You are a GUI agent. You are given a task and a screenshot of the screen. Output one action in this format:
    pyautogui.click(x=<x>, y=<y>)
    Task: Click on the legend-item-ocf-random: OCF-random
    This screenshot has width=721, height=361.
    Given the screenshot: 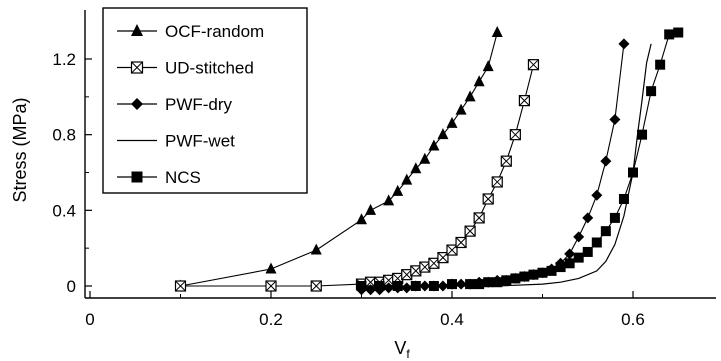 What is the action you would take?
    pyautogui.click(x=190, y=31)
    